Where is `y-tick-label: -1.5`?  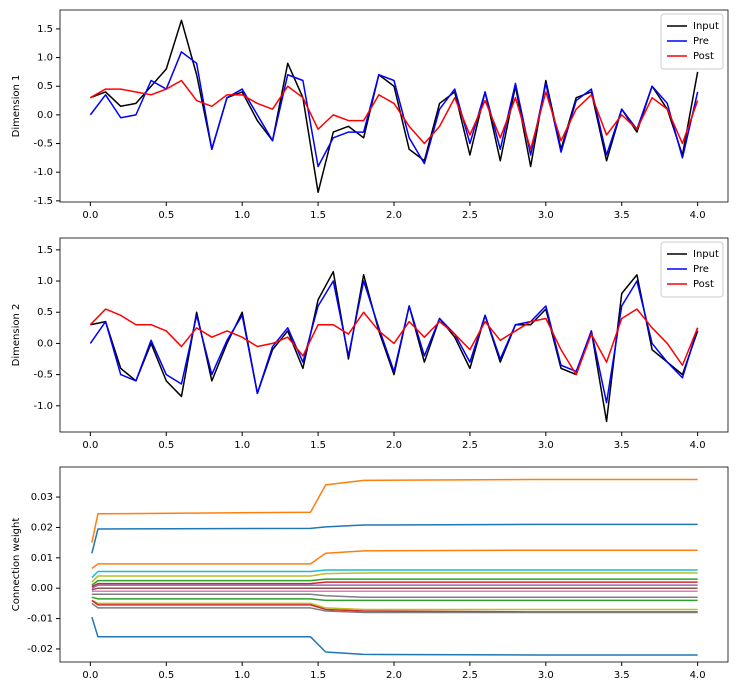 y-tick-label: -1.5 is located at coordinates (43, 201).